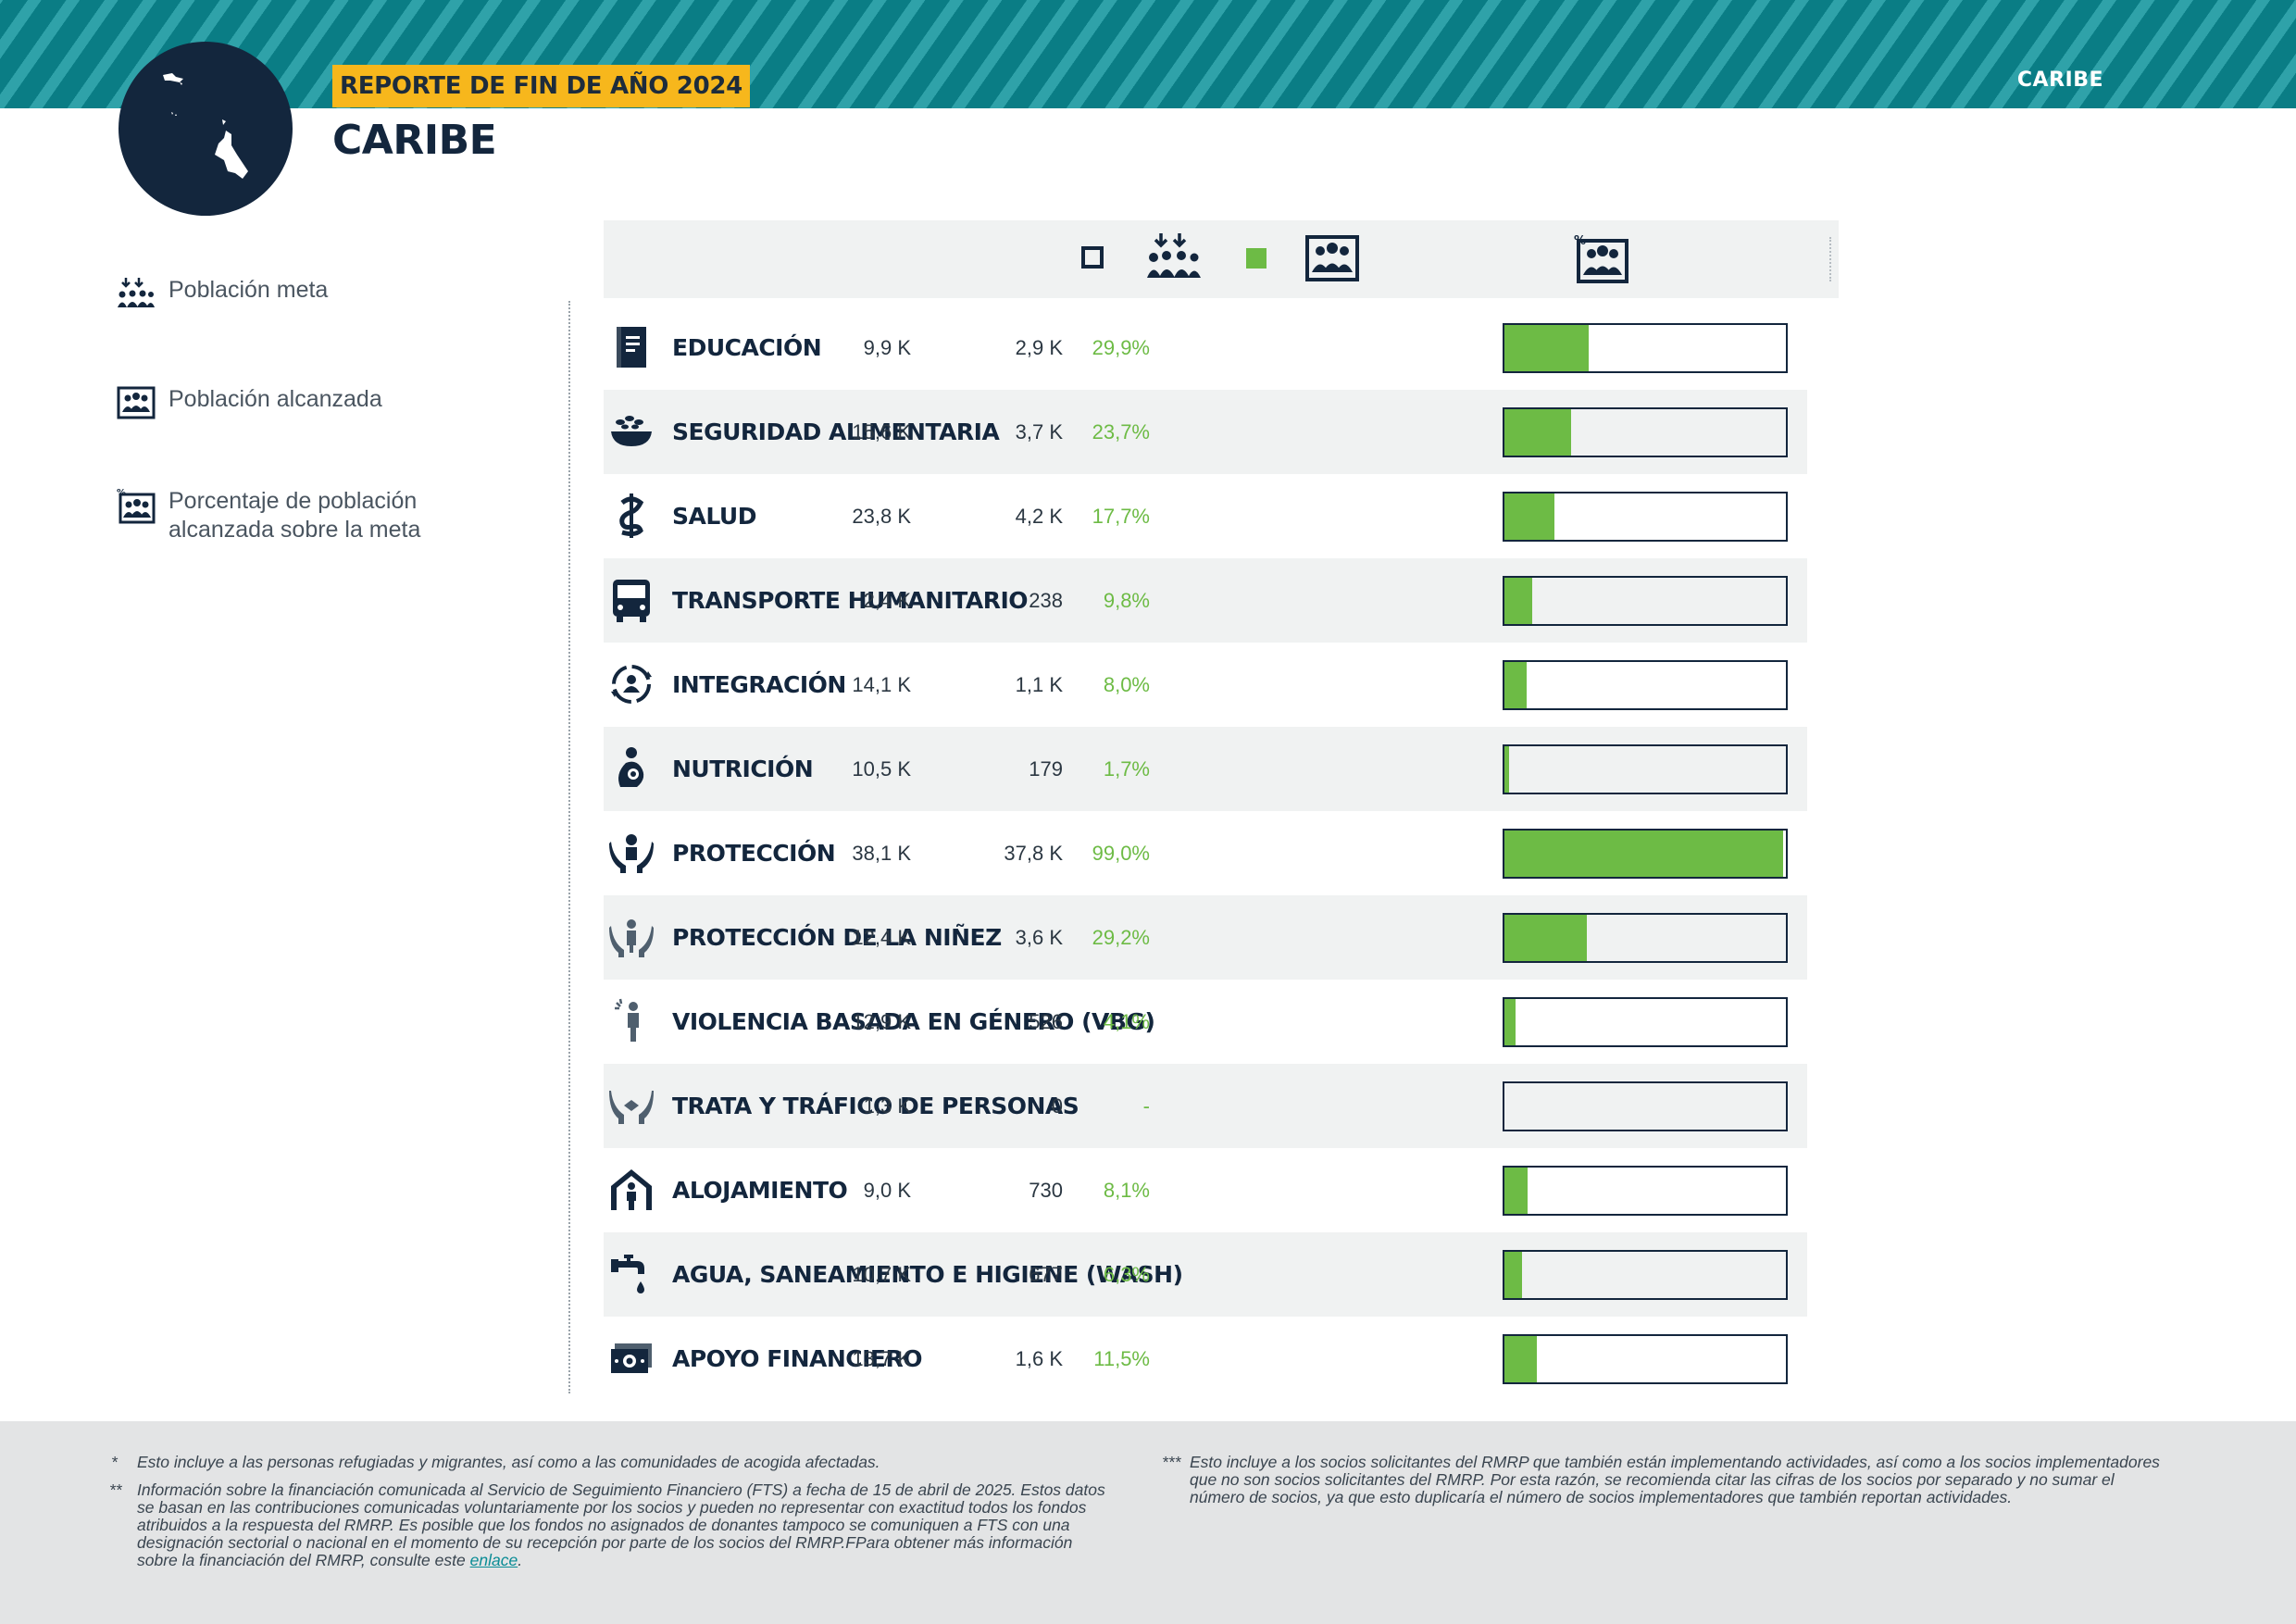 The height and width of the screenshot is (1624, 2296). Describe the element at coordinates (850, 600) in the screenshot. I see `sector-label: TRANSPORTE HUMANITARIO` at that location.